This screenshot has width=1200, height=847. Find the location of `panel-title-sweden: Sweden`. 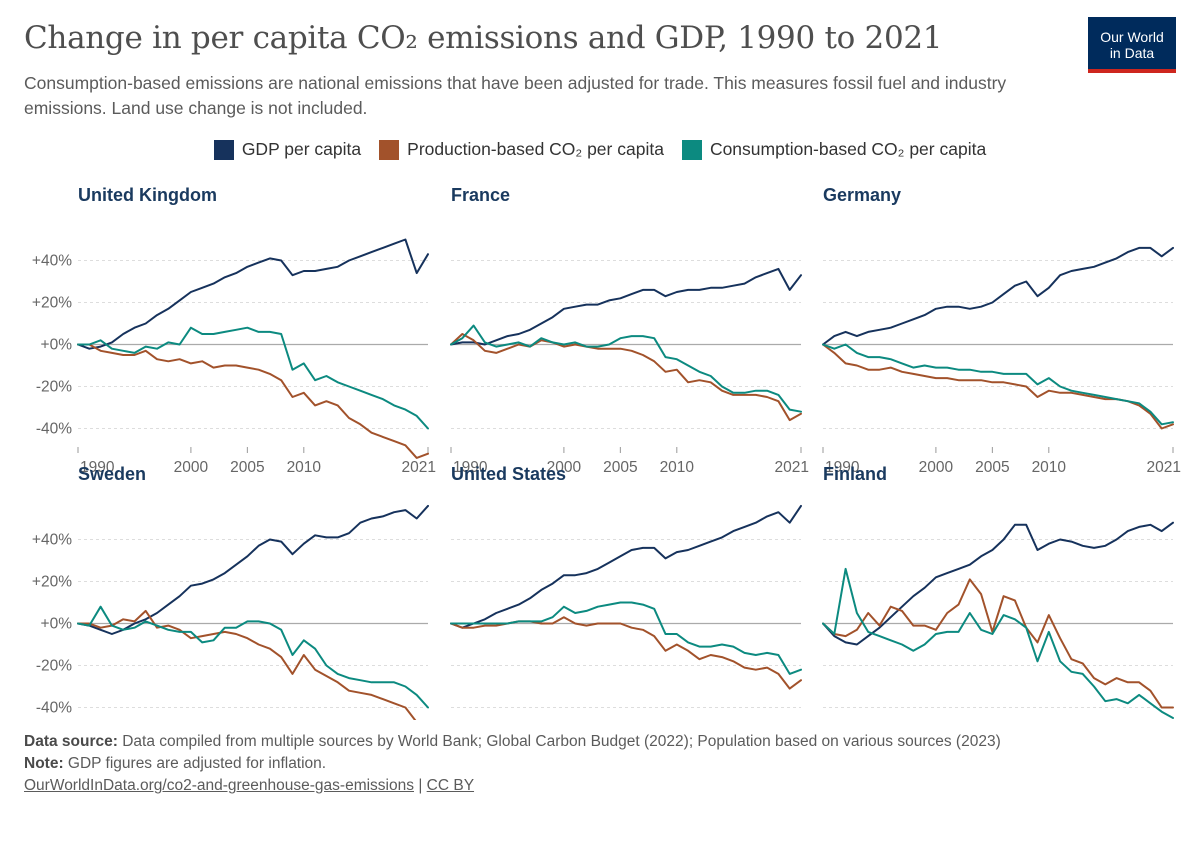

panel-title-sweden: Sweden is located at coordinates (112, 474).